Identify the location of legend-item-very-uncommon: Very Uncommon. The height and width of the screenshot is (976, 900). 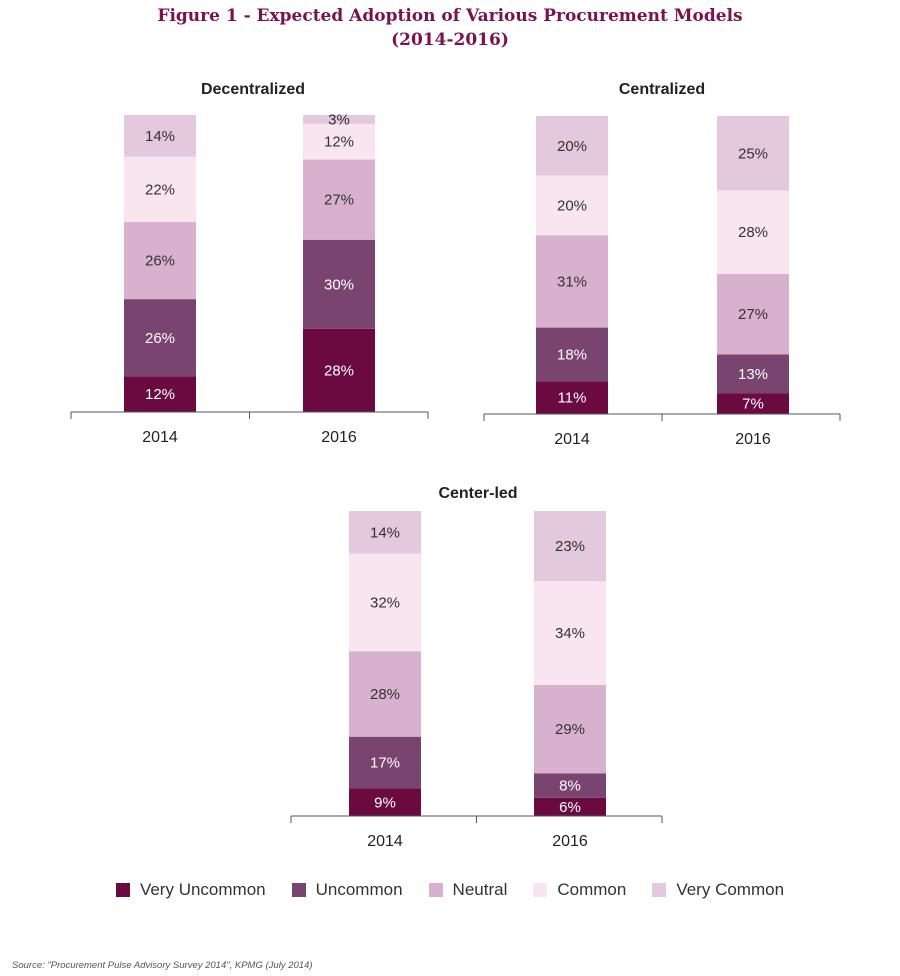
(190, 890).